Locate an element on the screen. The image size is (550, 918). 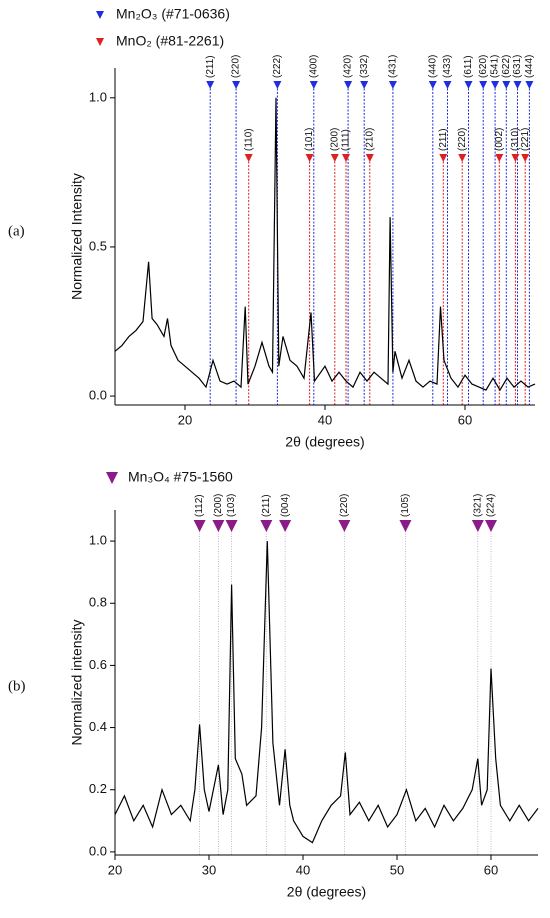
reference-label: (112) is located at coordinates (199, 505).